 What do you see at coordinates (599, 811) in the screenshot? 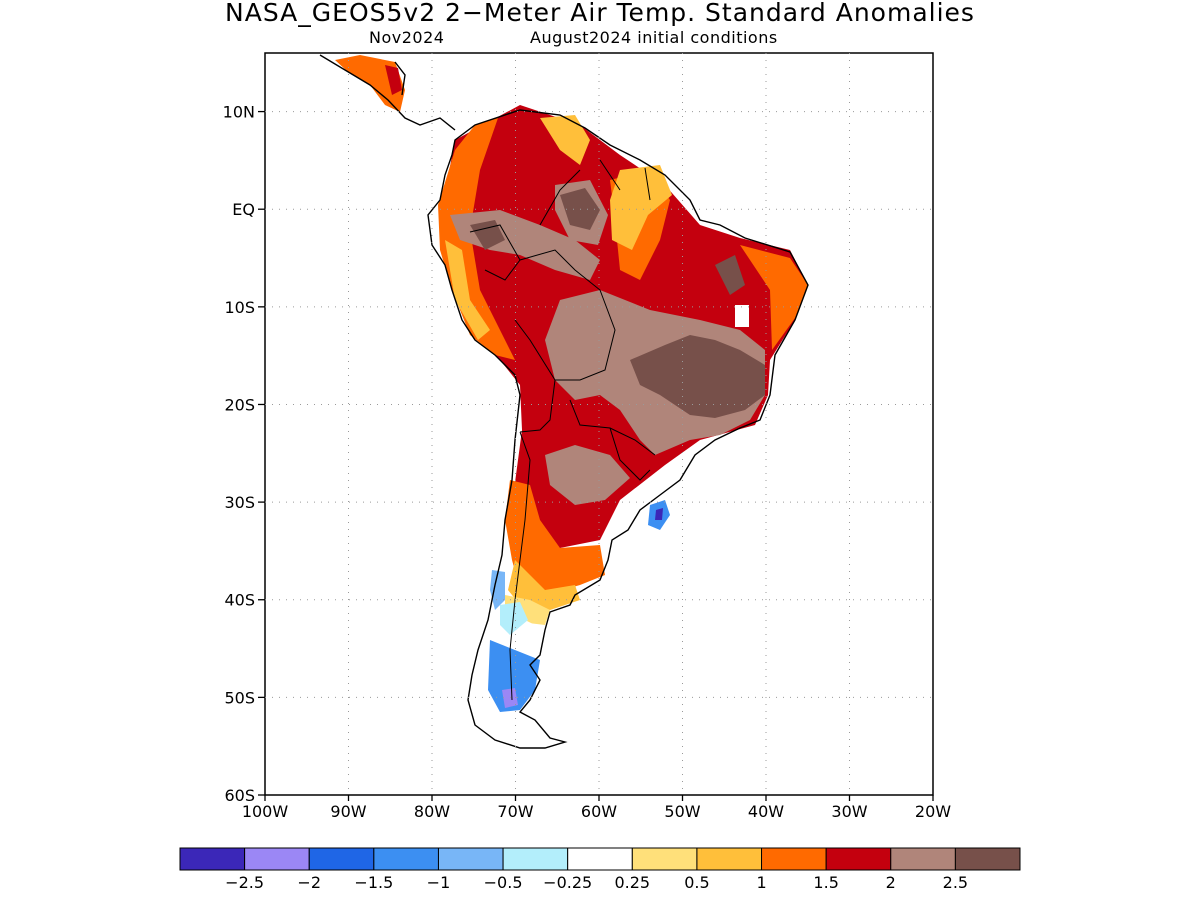
I see `lon-tick-label: 60W` at bounding box center [599, 811].